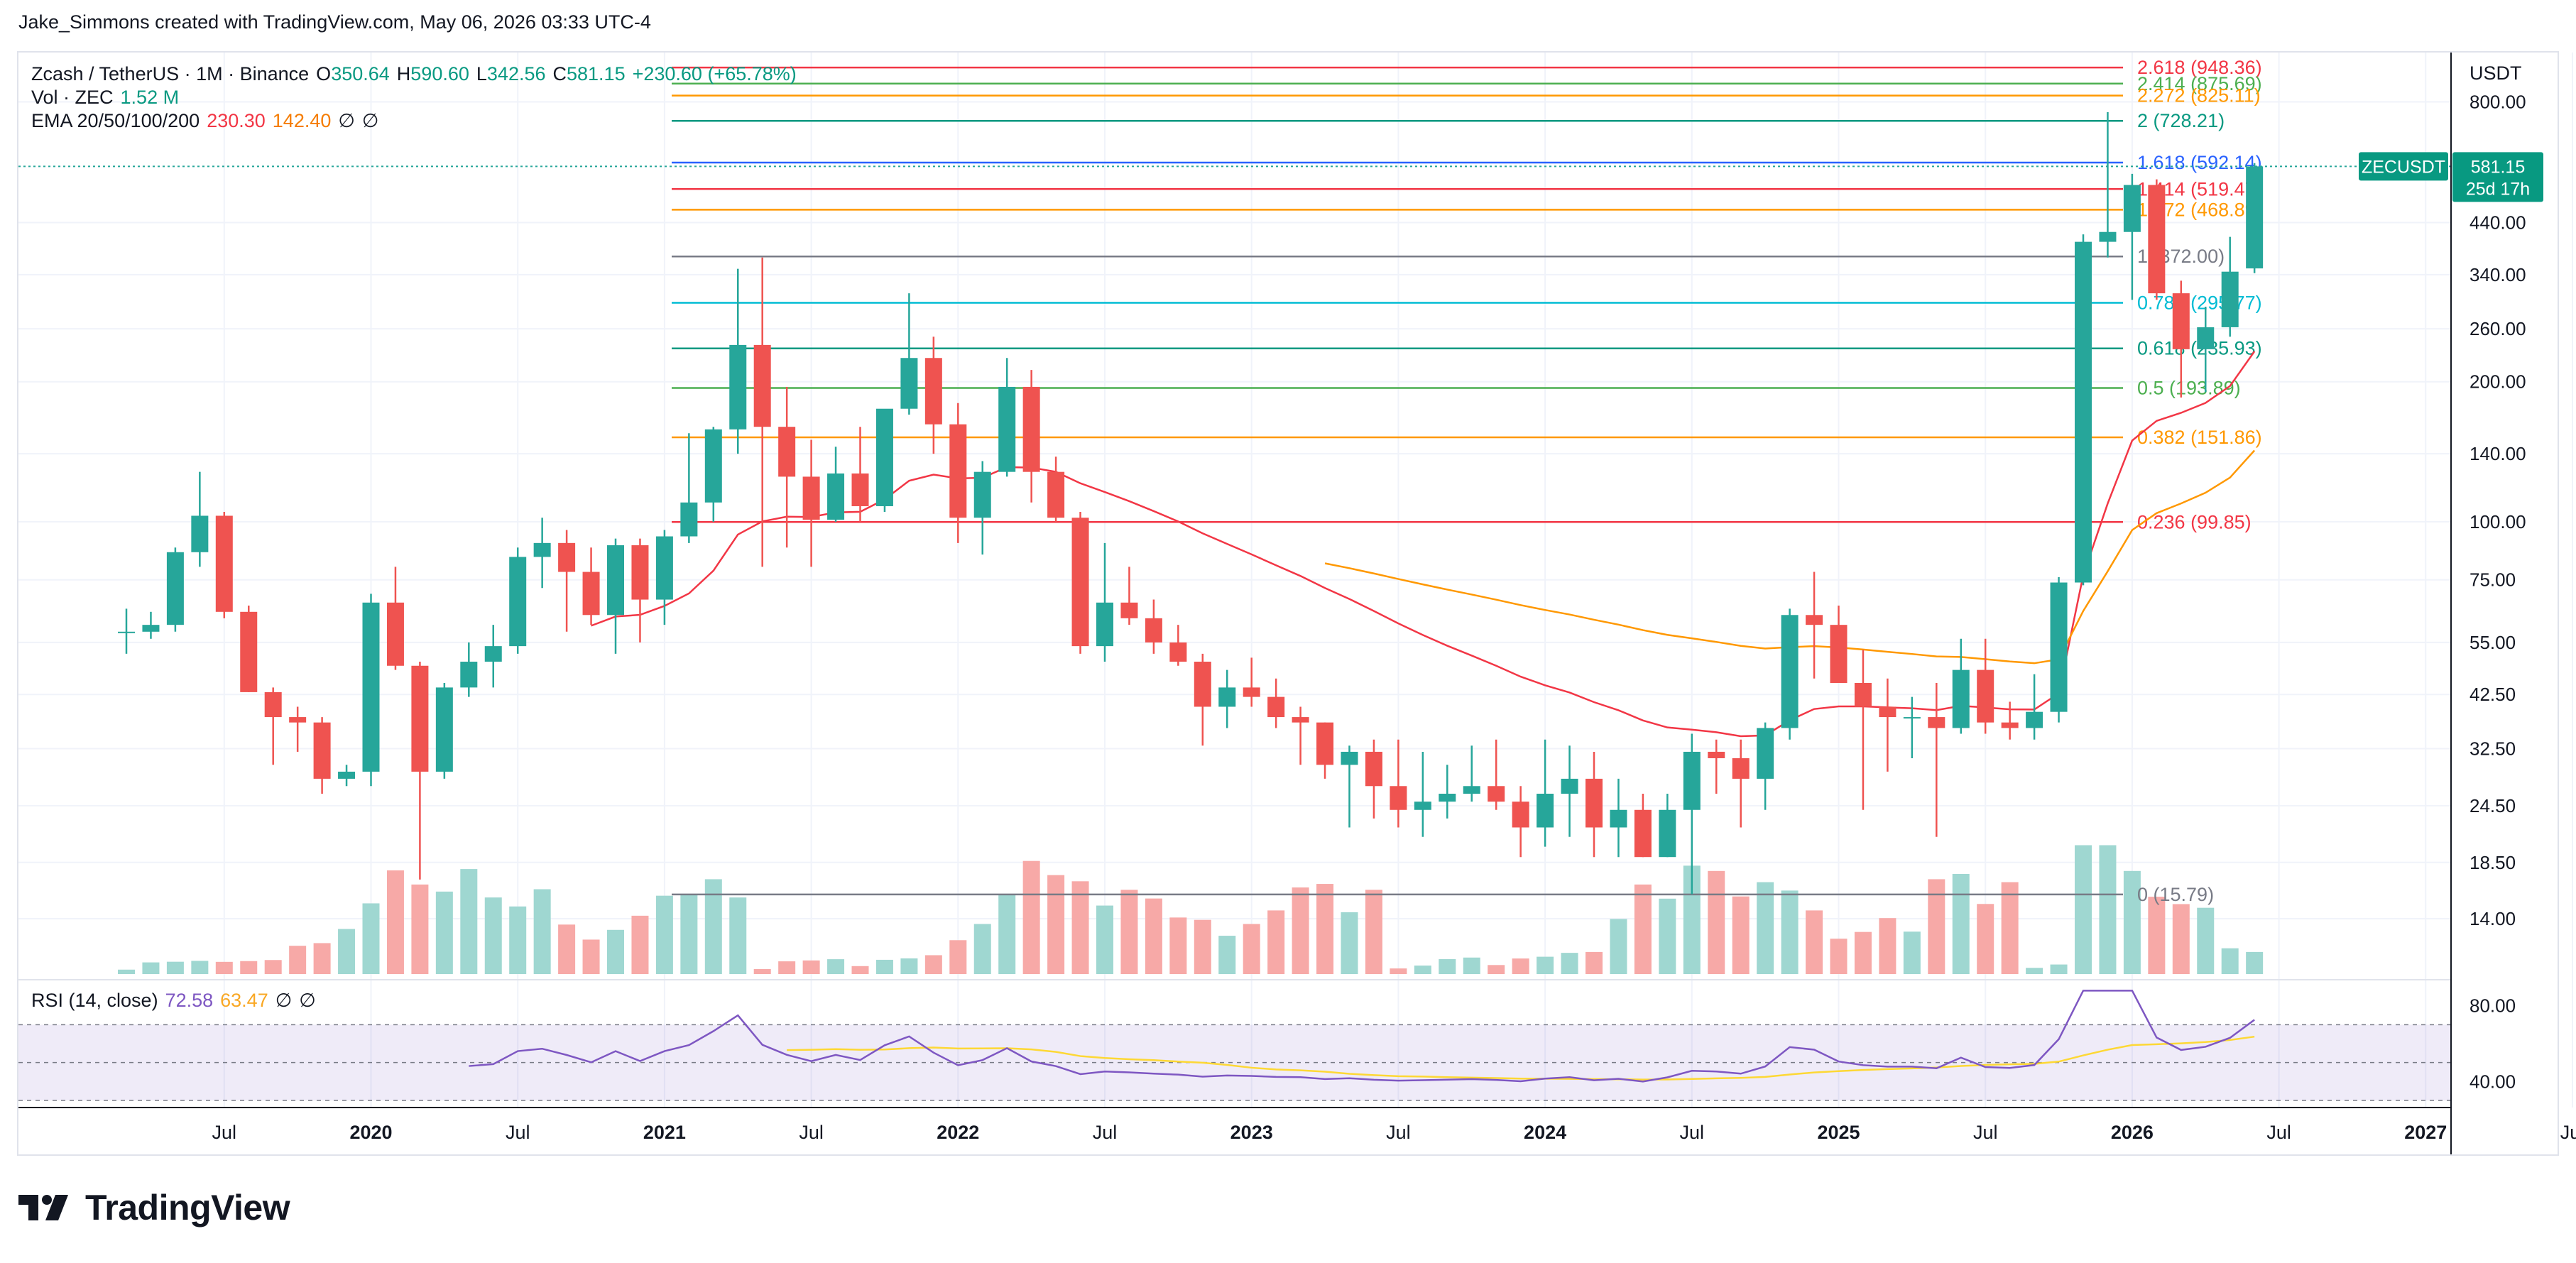 The image size is (2576, 1263). I want to click on ema50-value: 142.40, so click(302, 120).